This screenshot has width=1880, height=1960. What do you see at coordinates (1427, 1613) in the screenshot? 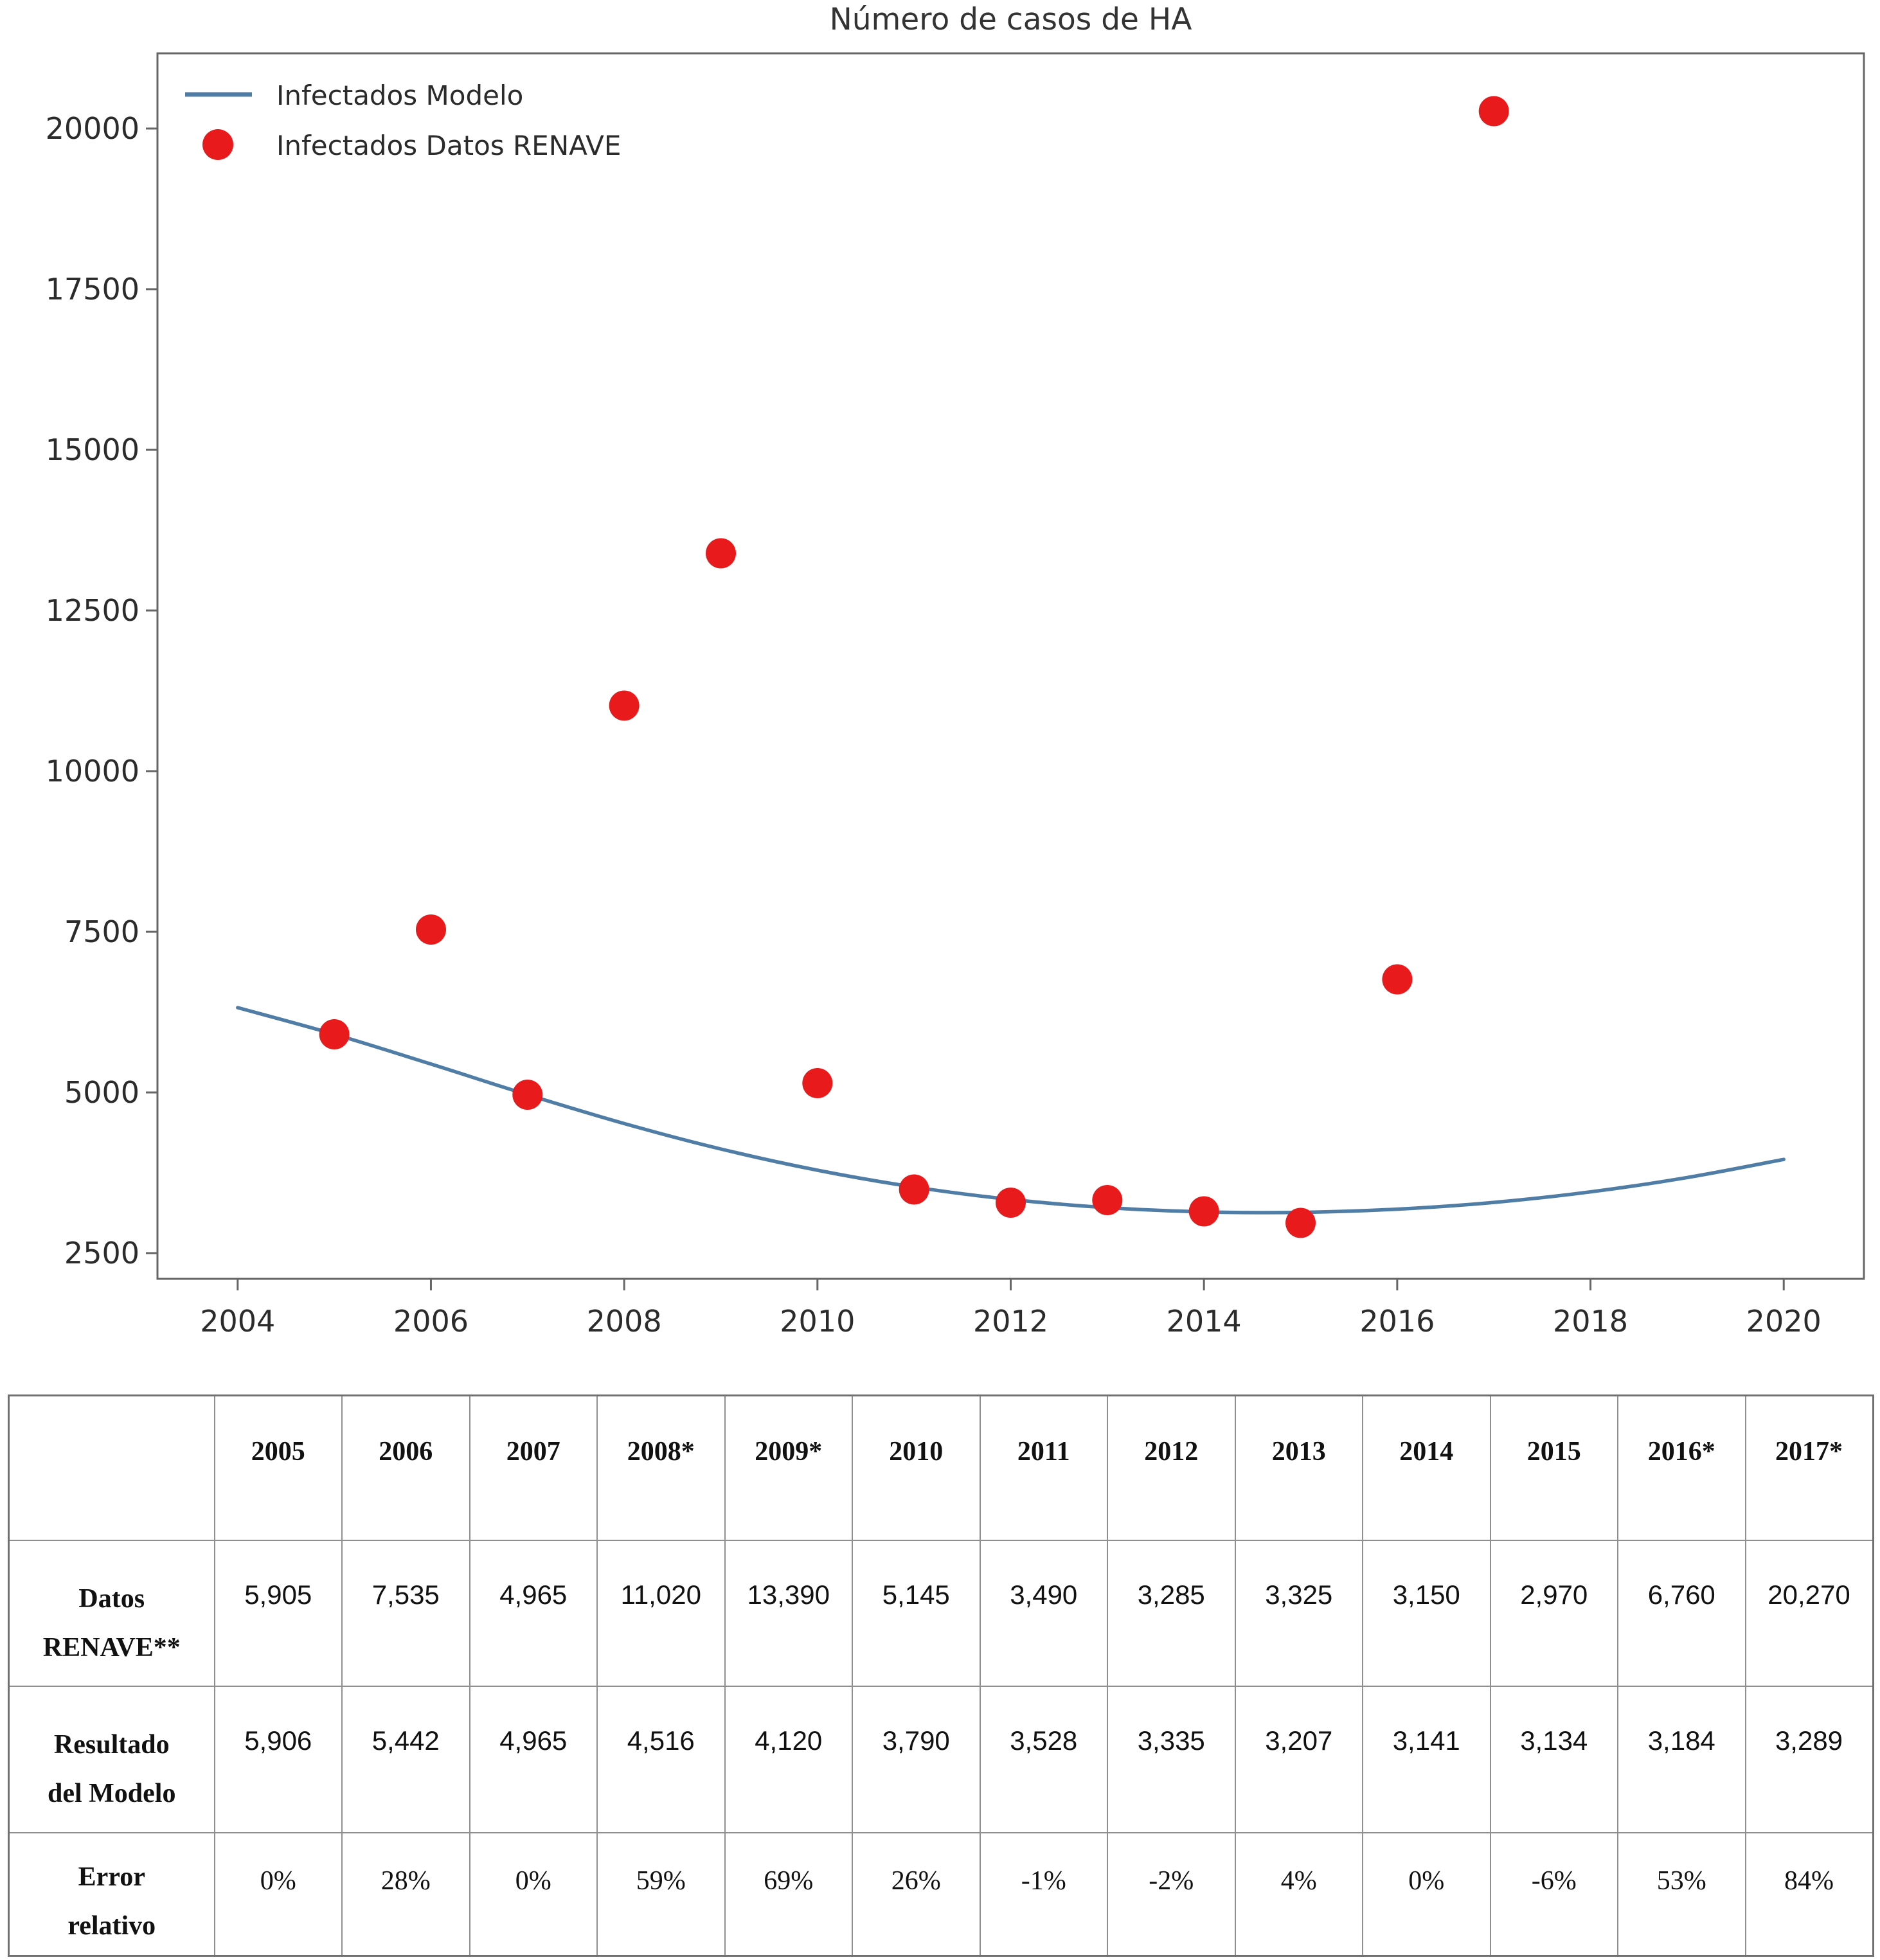
I see `table-cell: 3,150` at bounding box center [1427, 1613].